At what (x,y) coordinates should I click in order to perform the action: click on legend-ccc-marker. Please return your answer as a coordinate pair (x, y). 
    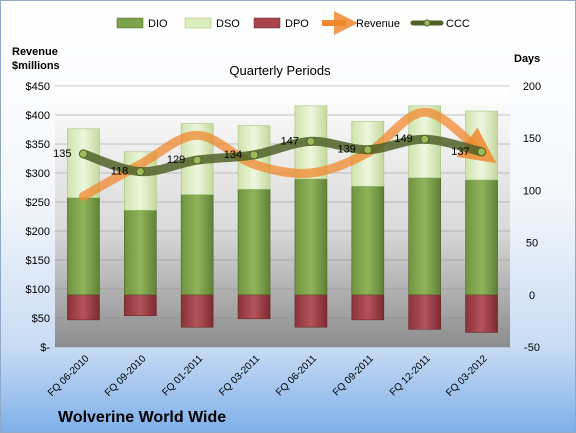
    Looking at the image, I should click on (427, 23).